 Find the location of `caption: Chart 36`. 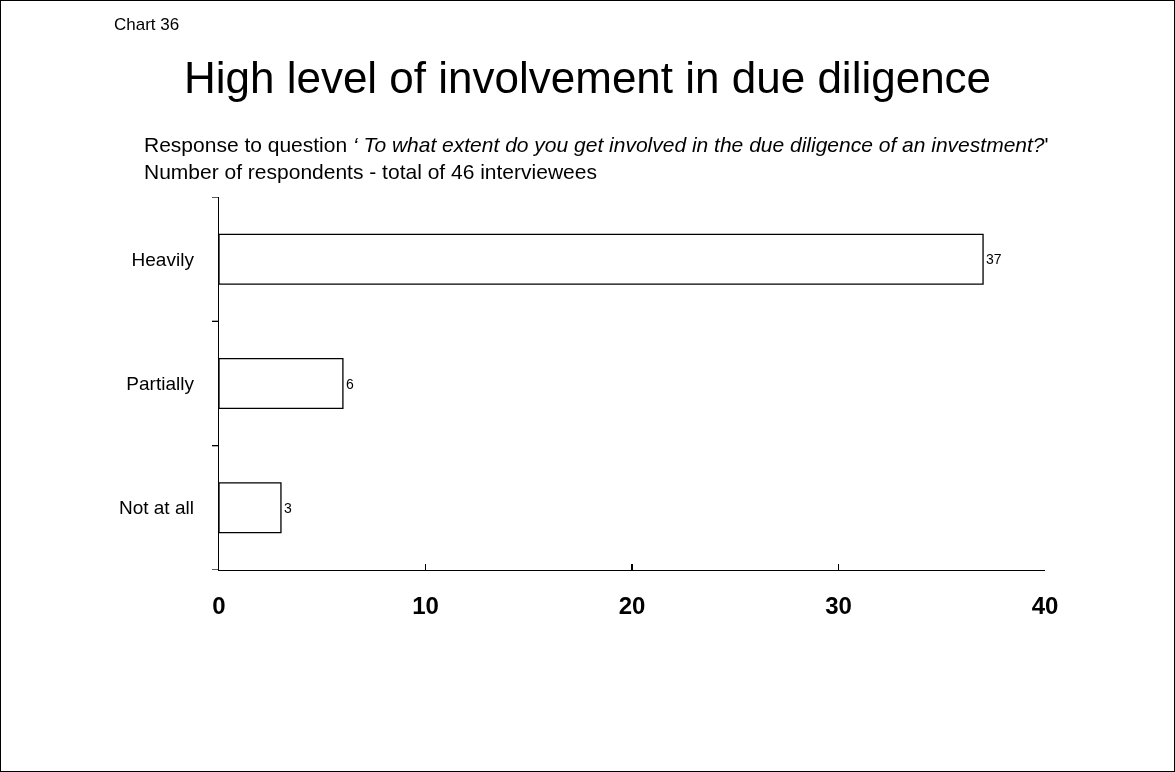

caption: Chart 36 is located at coordinates (147, 24).